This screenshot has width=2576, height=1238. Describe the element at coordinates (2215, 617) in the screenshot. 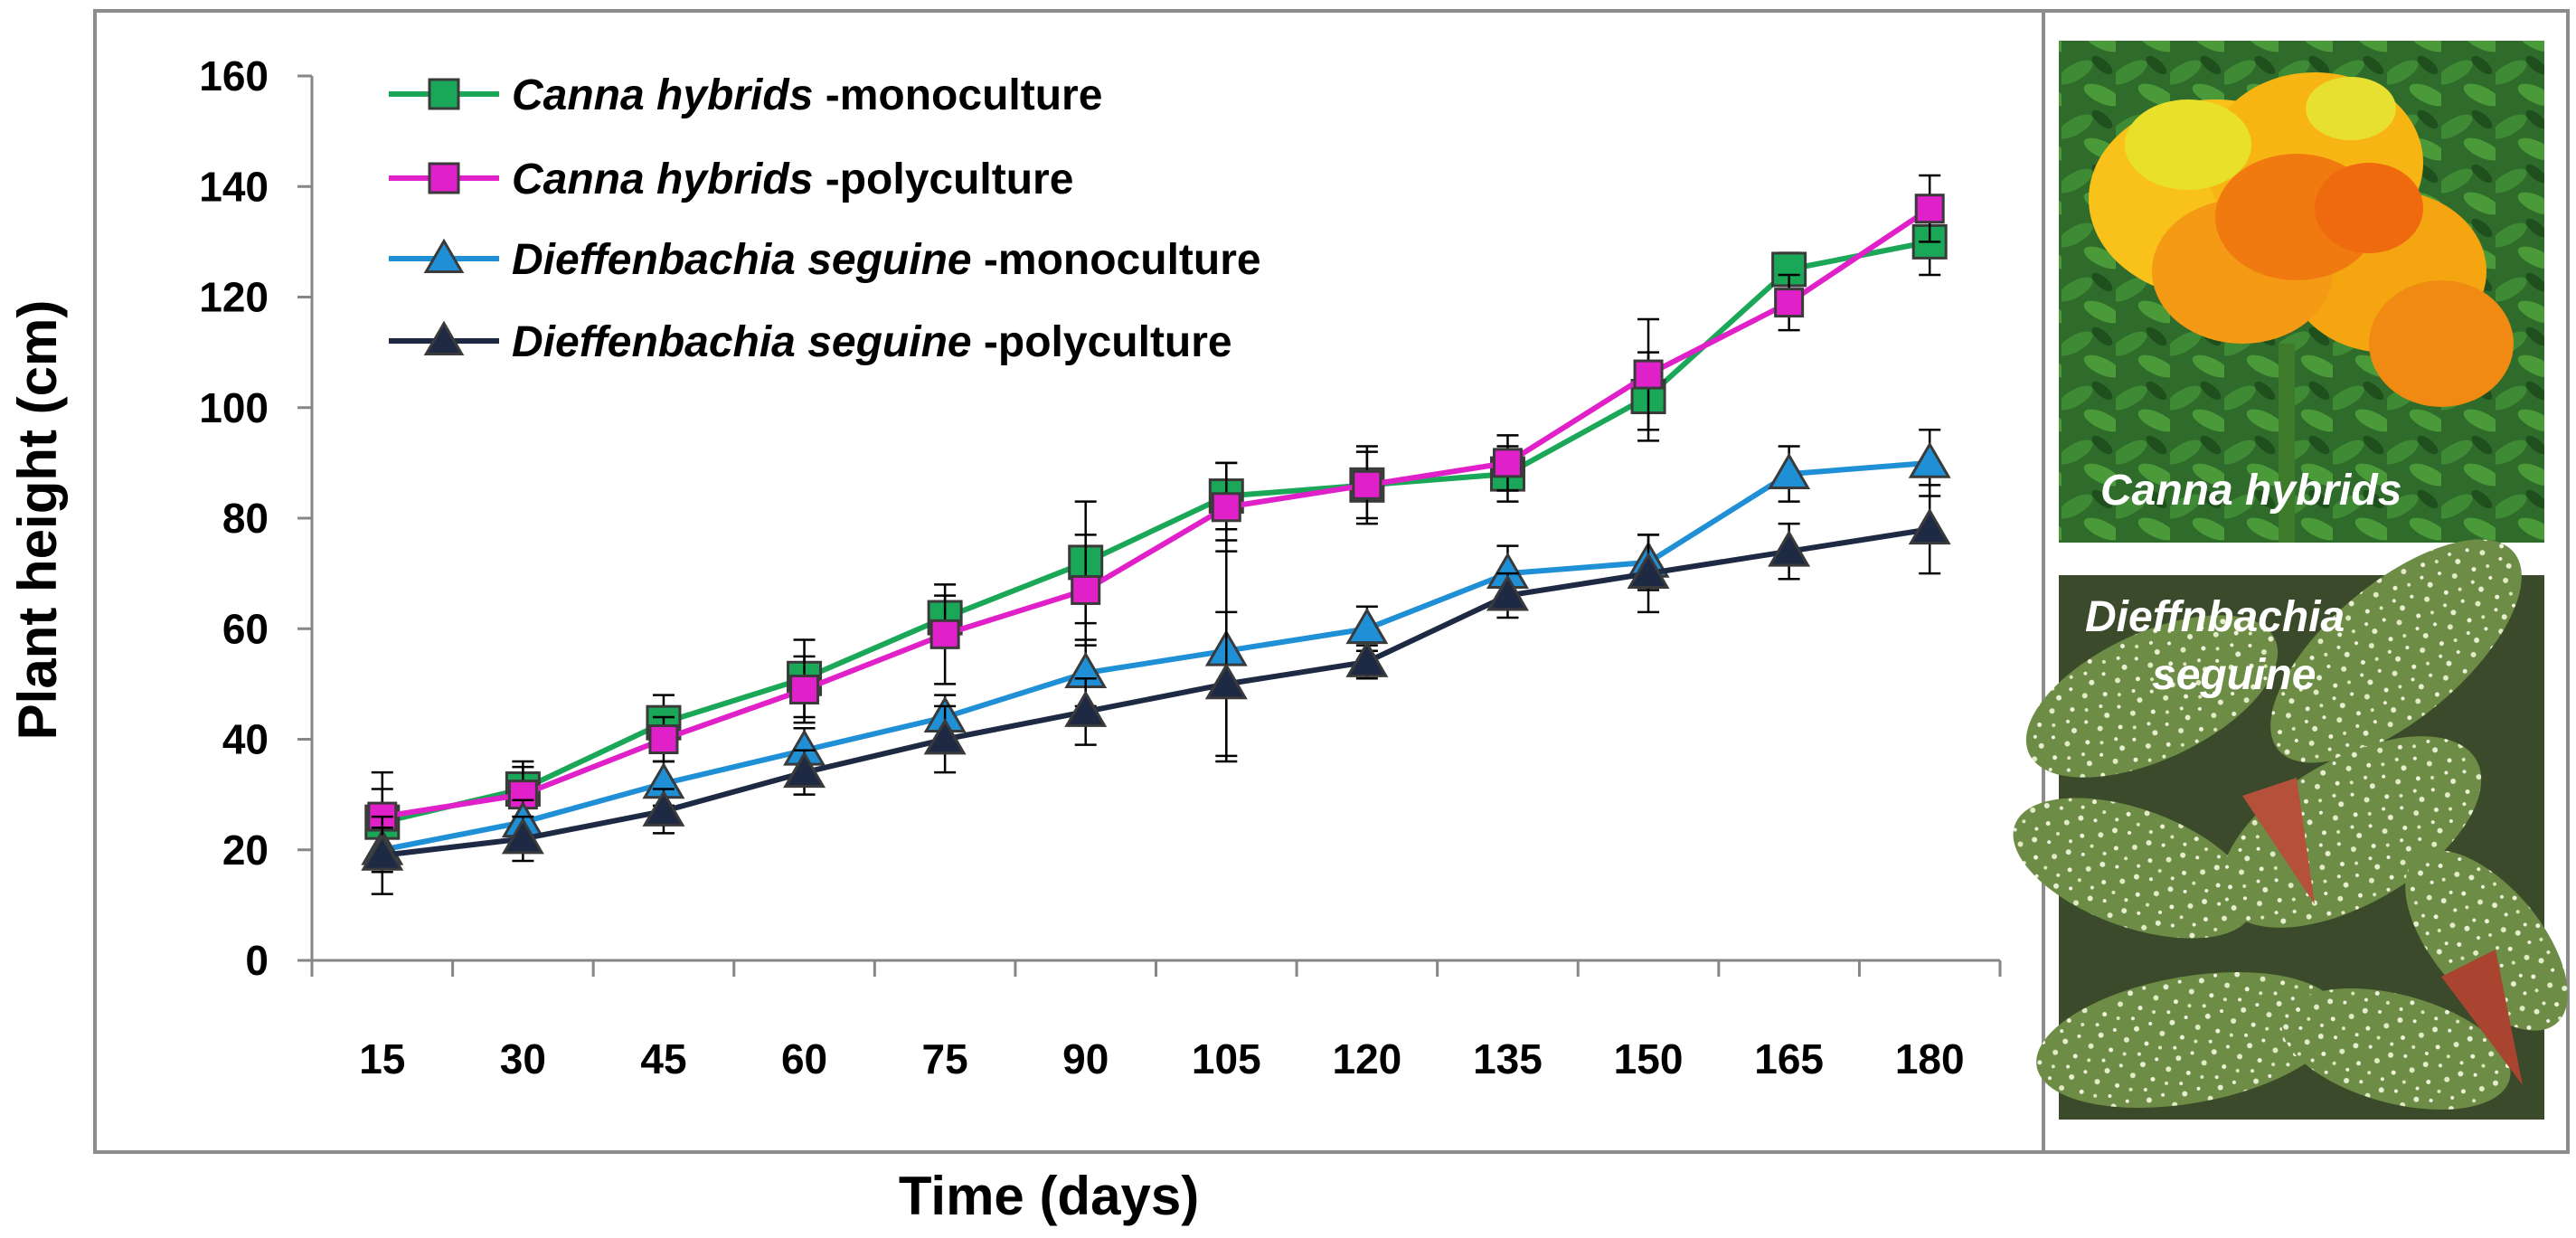

I see `dieffenbachia-photo-label-line1: Dieffnbachia` at that location.